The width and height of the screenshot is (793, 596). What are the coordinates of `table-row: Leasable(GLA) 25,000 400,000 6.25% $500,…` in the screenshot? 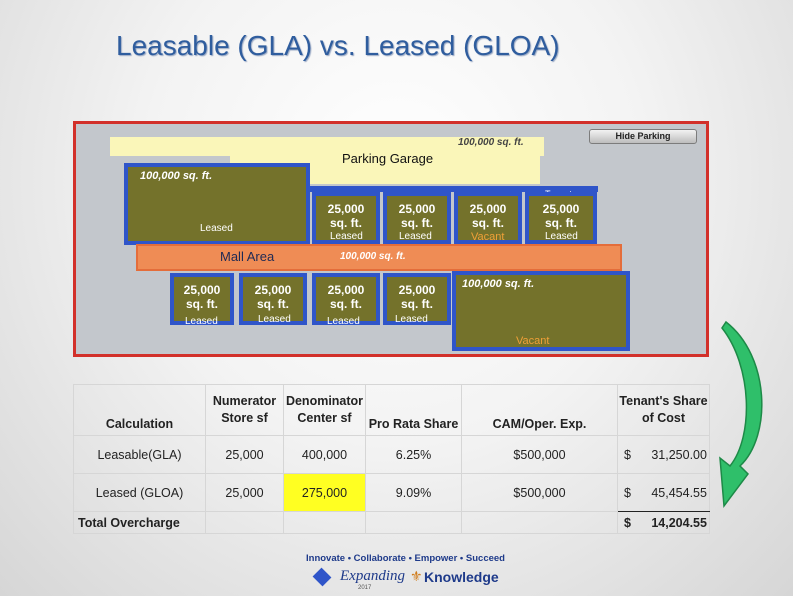 It's located at (391, 454).